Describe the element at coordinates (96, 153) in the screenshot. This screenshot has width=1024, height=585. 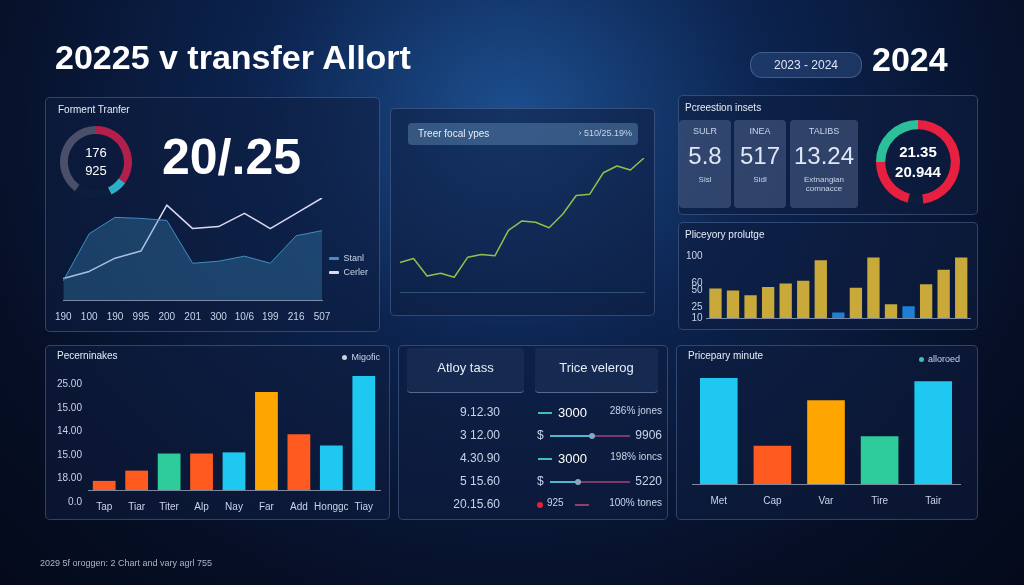
I see `text: 176` at that location.